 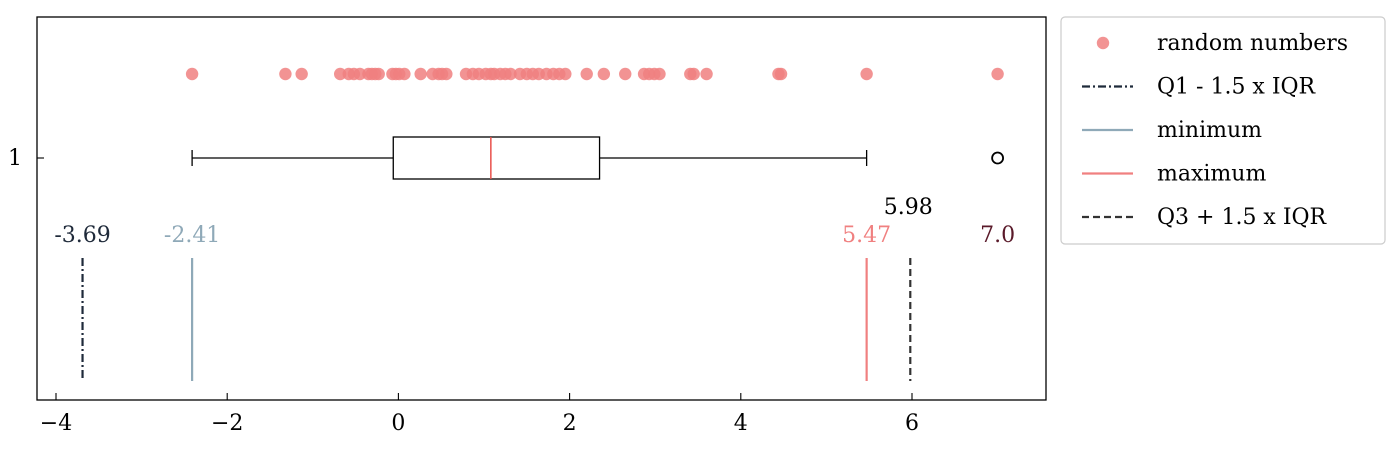 I want to click on legend-entry: maximum, so click(x=1174, y=174).